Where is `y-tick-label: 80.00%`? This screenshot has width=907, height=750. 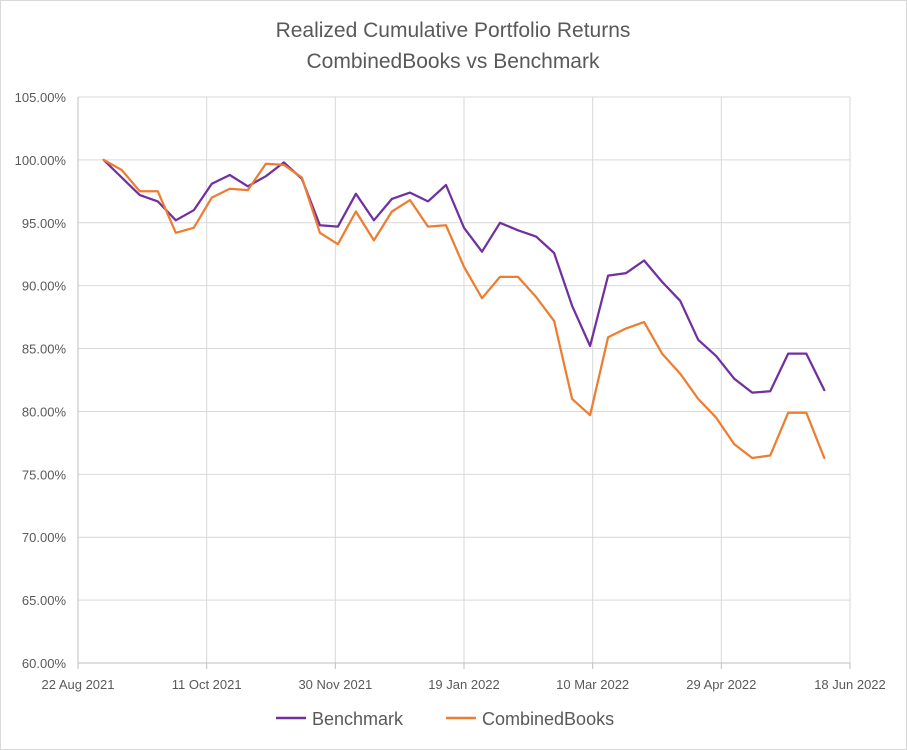
y-tick-label: 80.00% is located at coordinates (44, 411).